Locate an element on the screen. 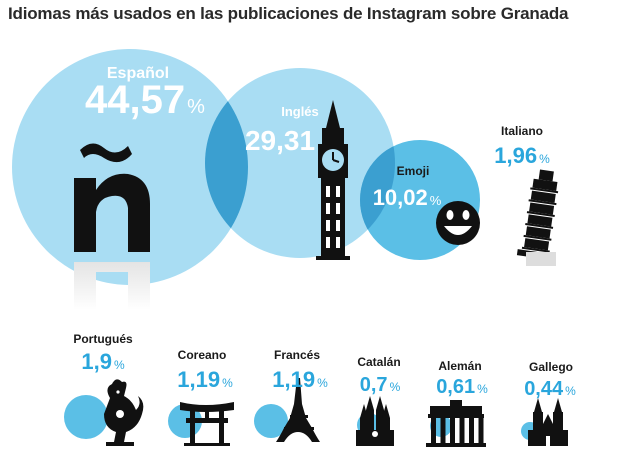 The height and width of the screenshot is (465, 624). value-label-frances: 1,19% is located at coordinates (300, 379).